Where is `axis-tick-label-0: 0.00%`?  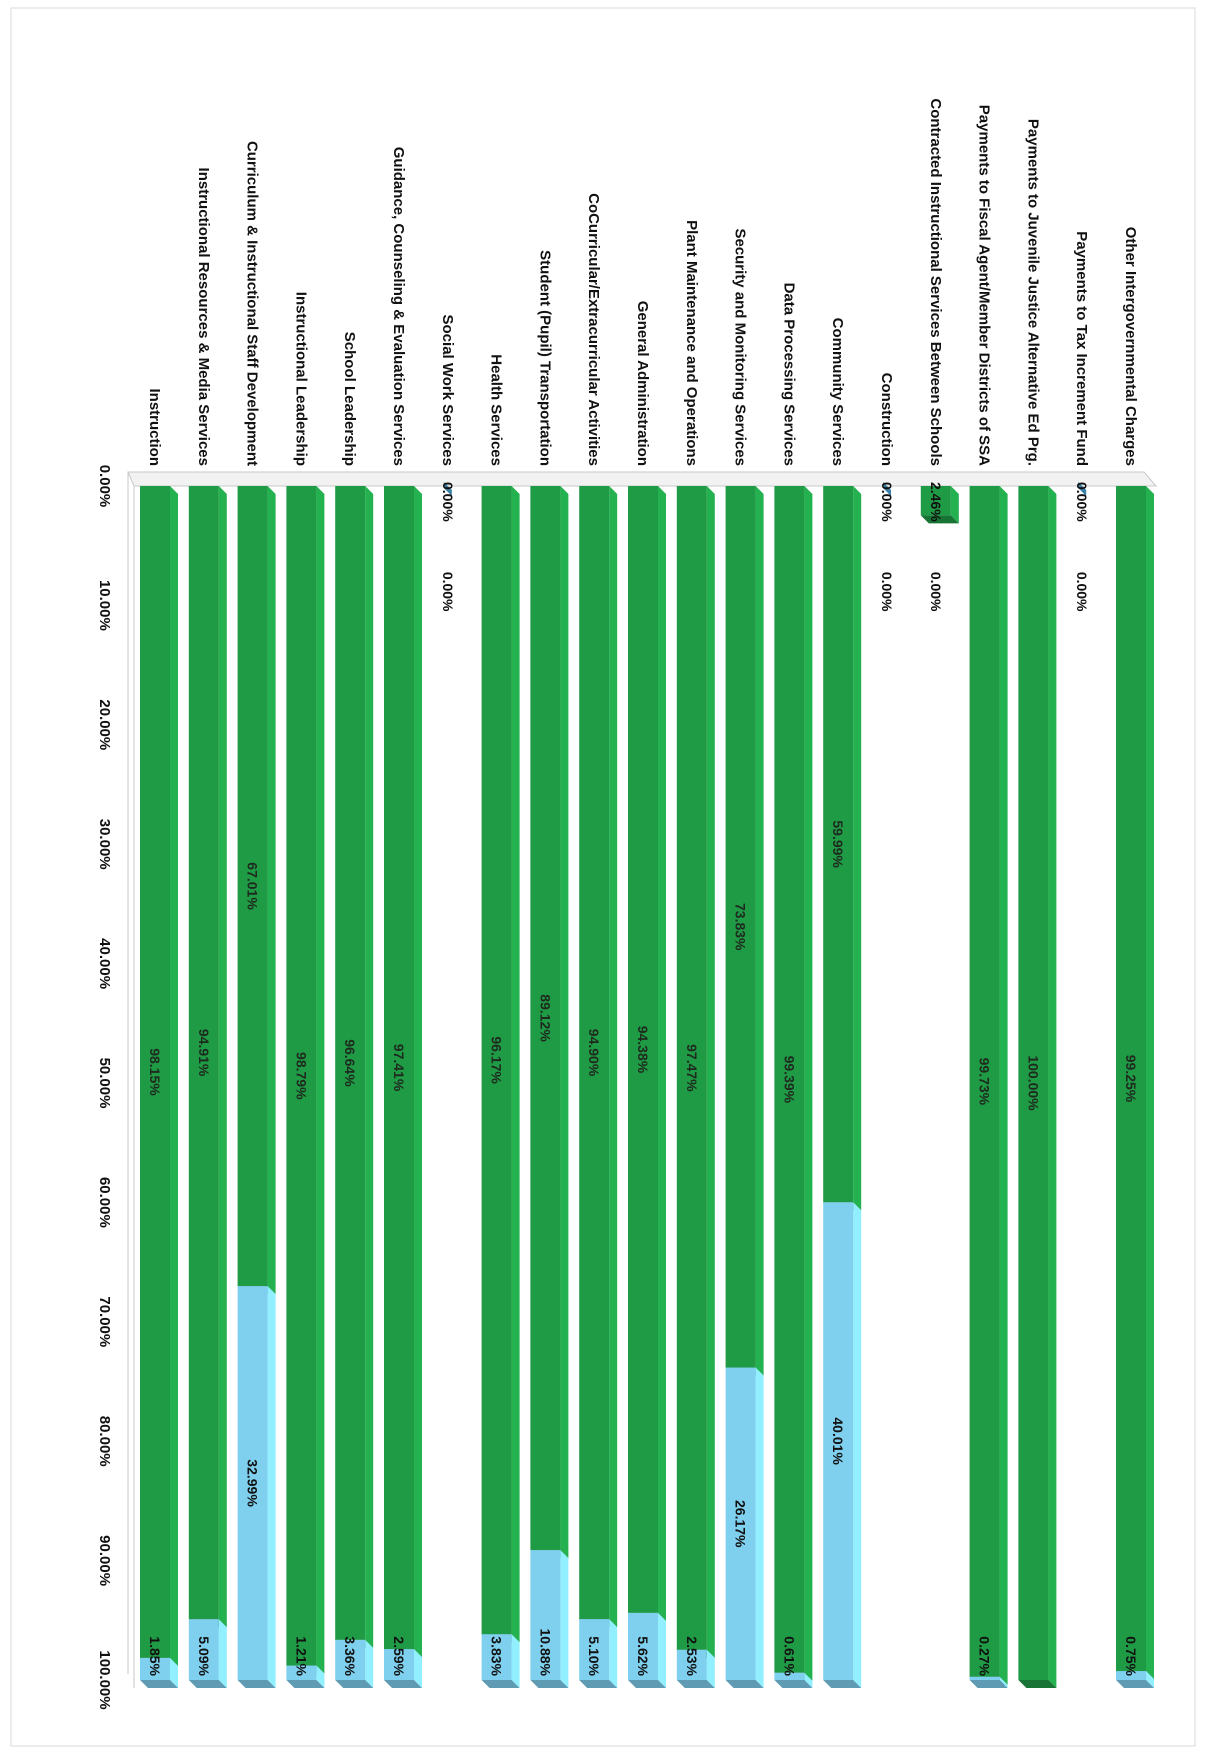
axis-tick-label-0: 0.00% is located at coordinates (104, 486).